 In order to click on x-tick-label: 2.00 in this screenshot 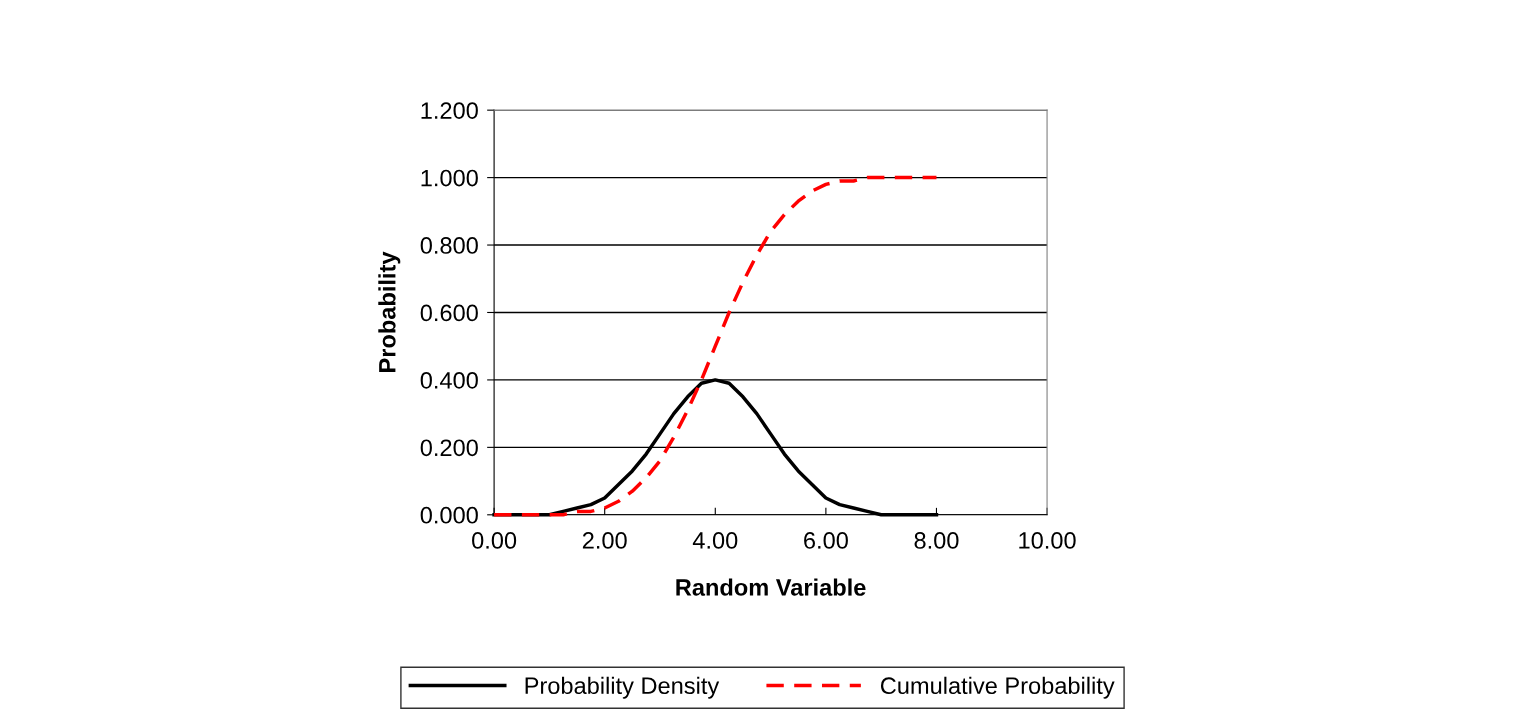, I will do `click(604, 540)`.